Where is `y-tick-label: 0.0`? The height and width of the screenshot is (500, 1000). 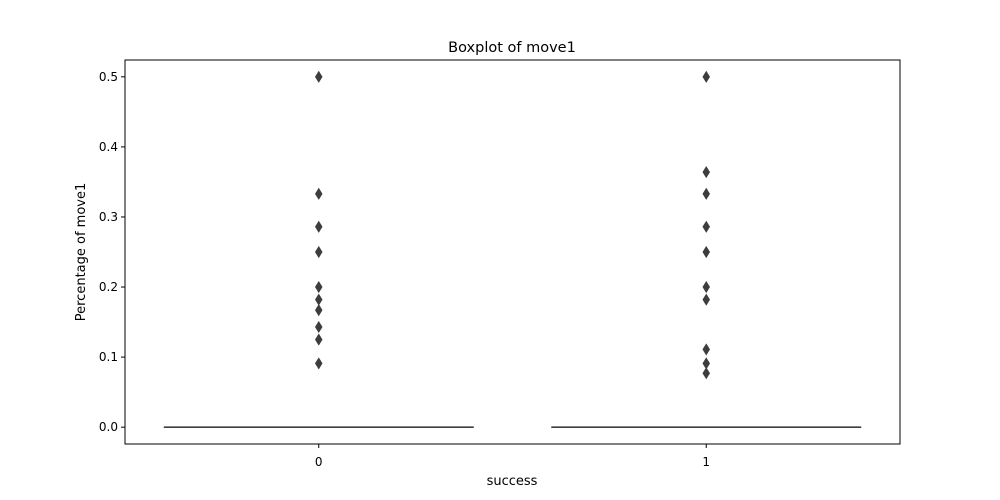
y-tick-label: 0.0 is located at coordinates (108, 427).